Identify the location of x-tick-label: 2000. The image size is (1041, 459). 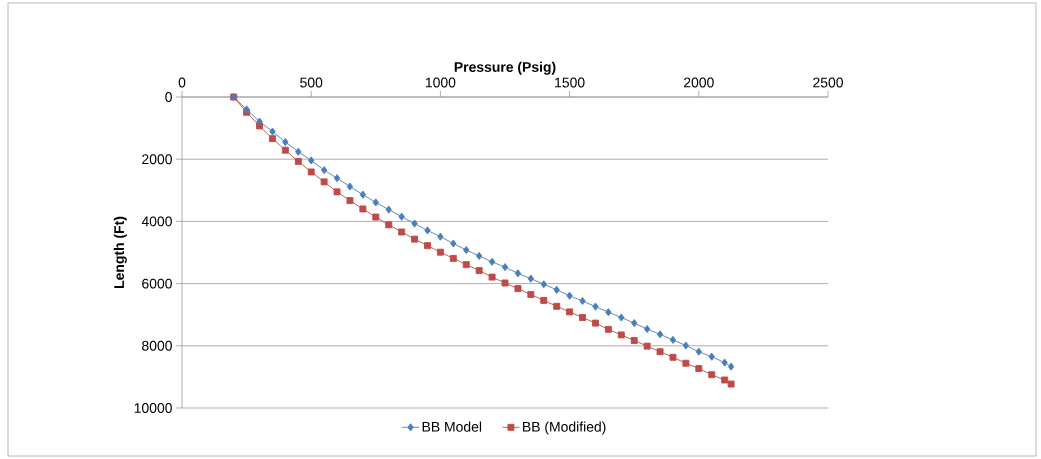
(699, 82).